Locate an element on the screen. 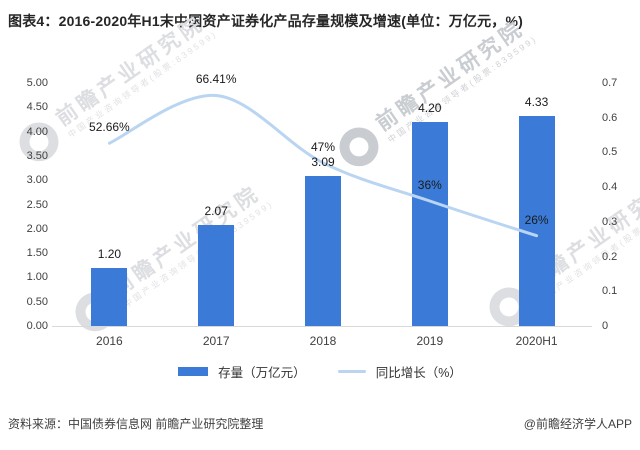  bar-value-label-2016: 1.20 is located at coordinates (109, 253).